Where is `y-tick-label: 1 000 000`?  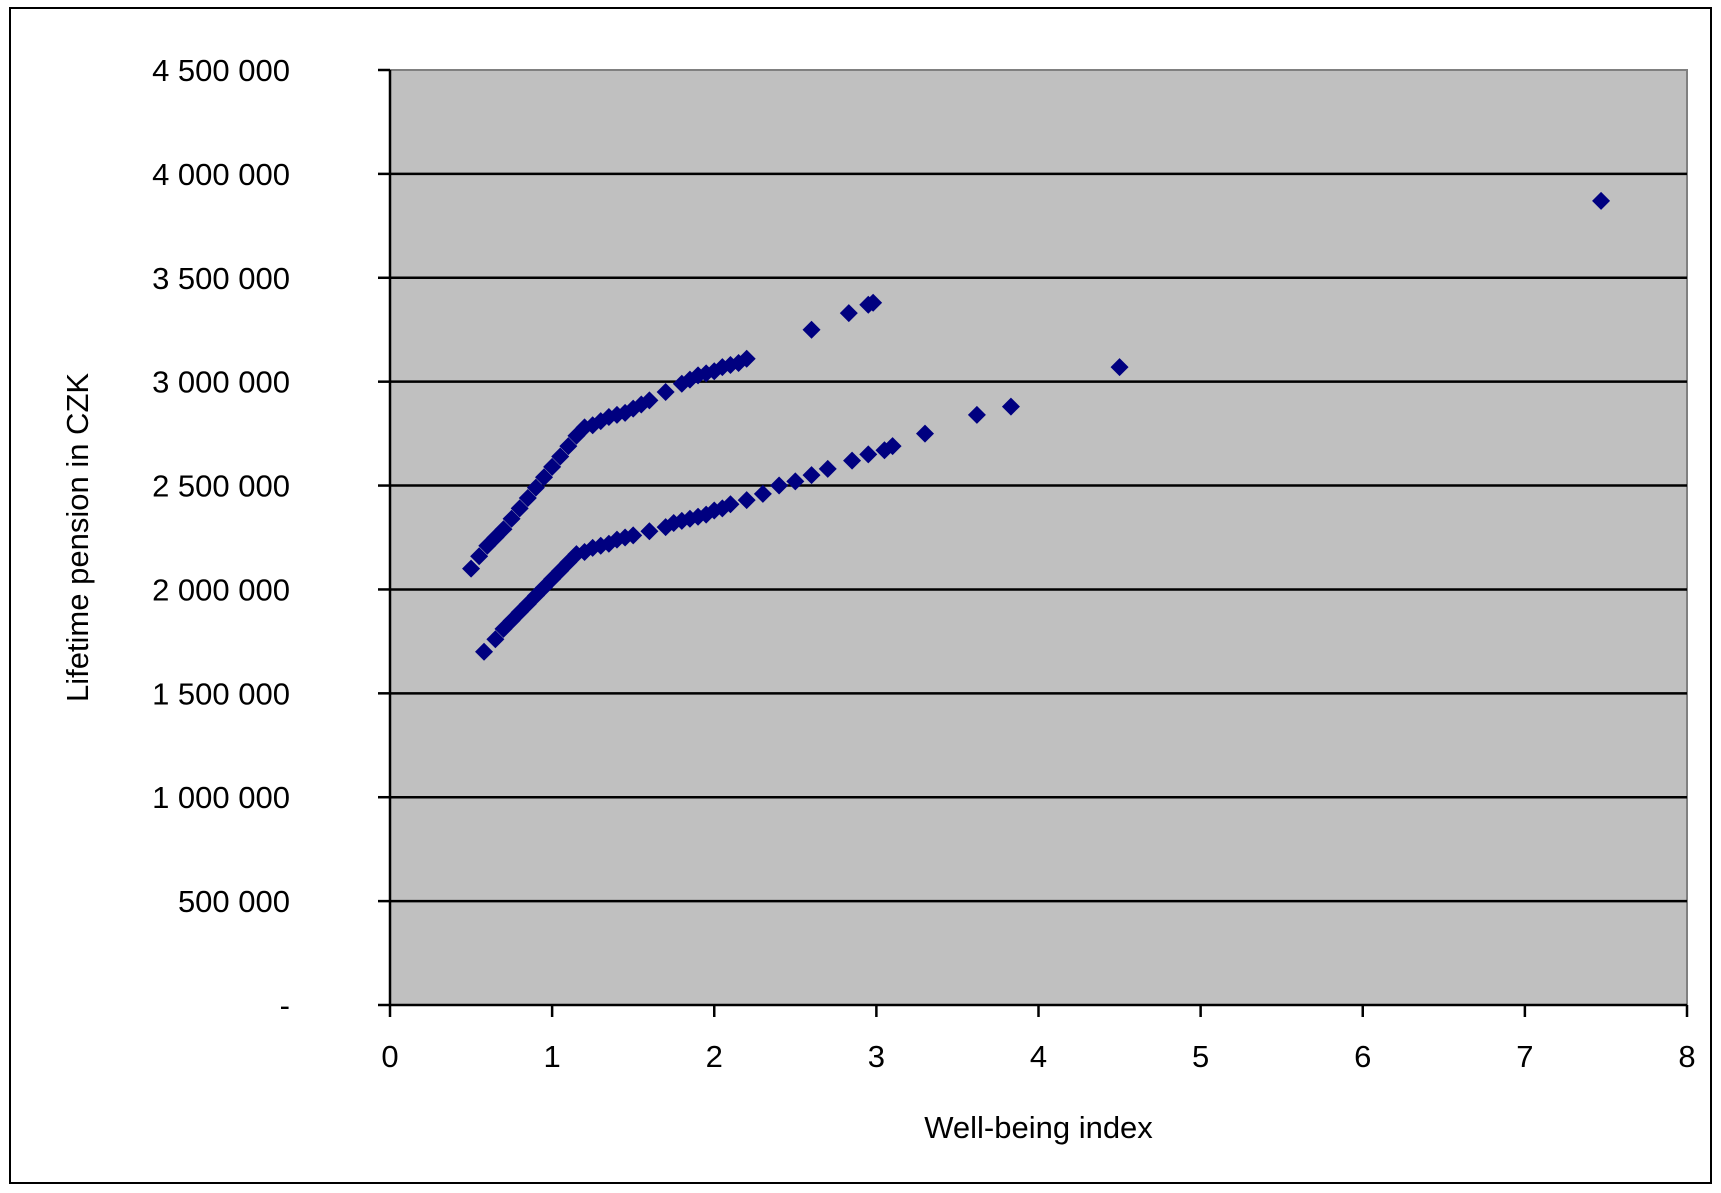
y-tick-label: 1 000 000 is located at coordinates (221, 797).